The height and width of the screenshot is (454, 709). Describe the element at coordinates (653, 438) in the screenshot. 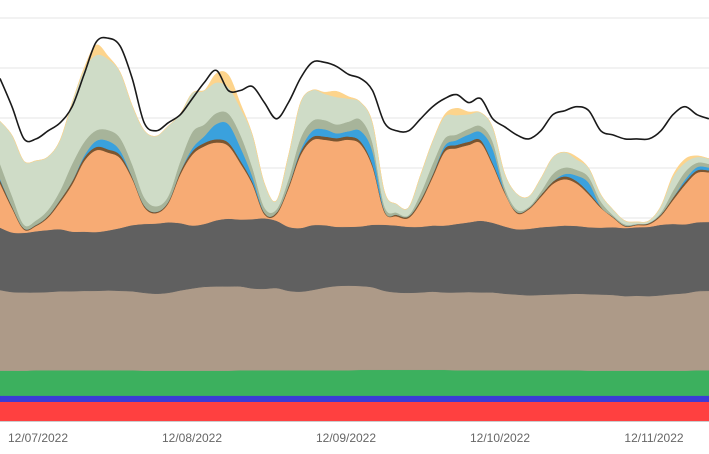

I see `x-tick-label: 12/11/2022` at that location.